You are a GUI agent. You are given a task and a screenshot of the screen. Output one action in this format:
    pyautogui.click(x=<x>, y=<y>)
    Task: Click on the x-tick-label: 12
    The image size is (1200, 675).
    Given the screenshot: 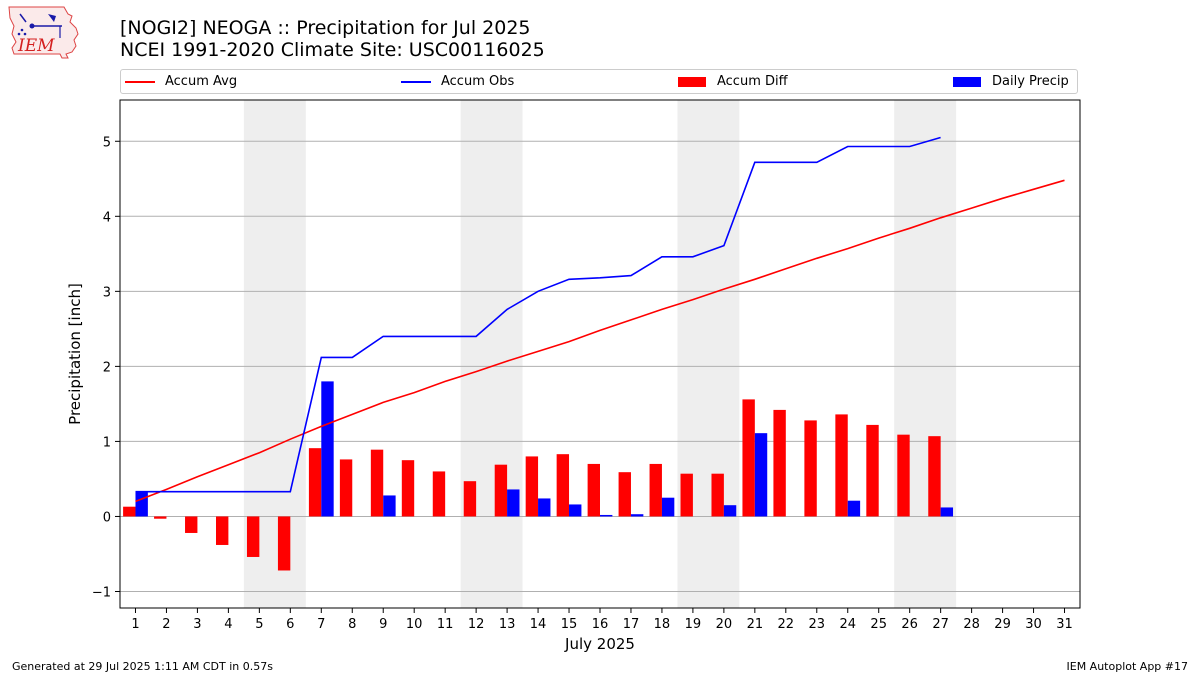 What is the action you would take?
    pyautogui.click(x=476, y=624)
    